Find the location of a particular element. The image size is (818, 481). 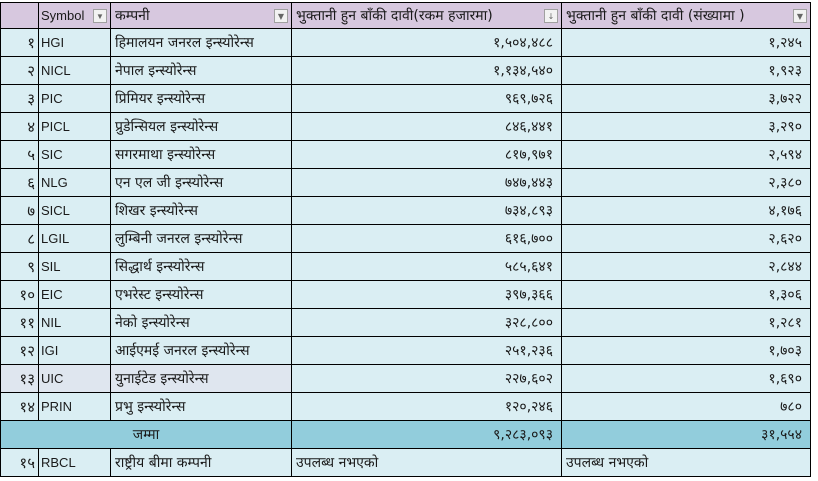

row-amount: ८१७,९७१ is located at coordinates (426, 154).